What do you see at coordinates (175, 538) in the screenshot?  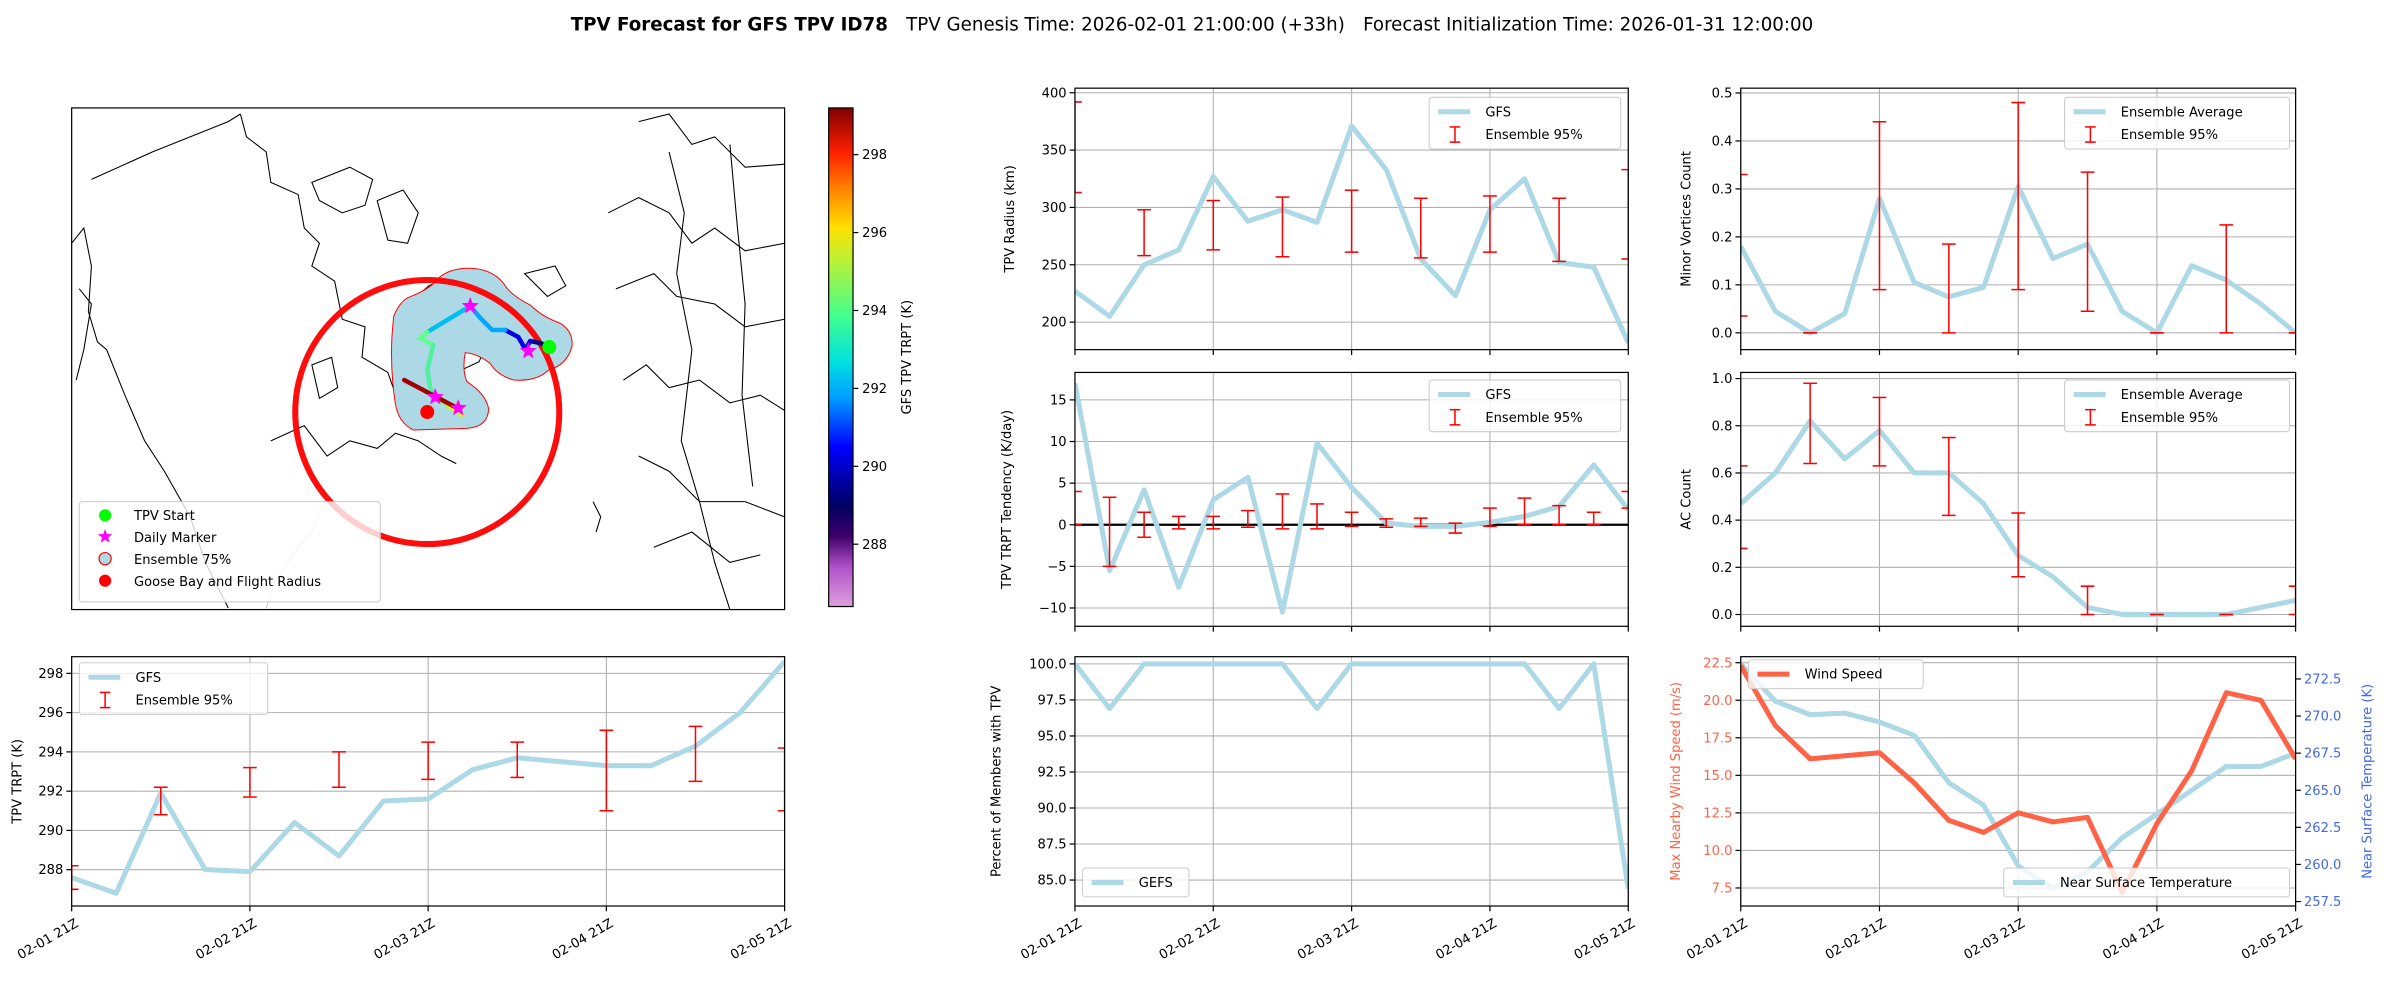 I see `legend-label: Daily Marker` at bounding box center [175, 538].